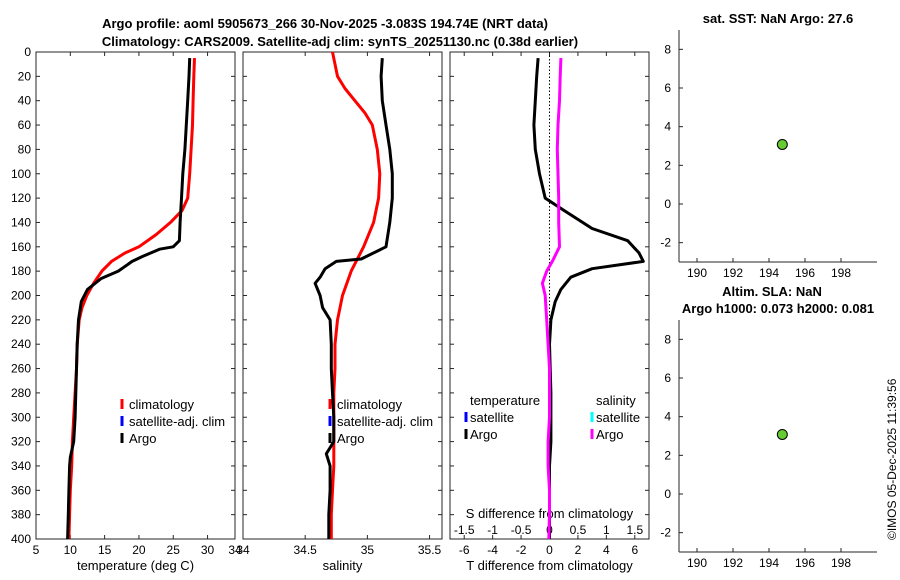 Image resolution: width=900 pixels, height=580 pixels. What do you see at coordinates (769, 563) in the screenshot?
I see `sla-xtick-label: 194` at bounding box center [769, 563].